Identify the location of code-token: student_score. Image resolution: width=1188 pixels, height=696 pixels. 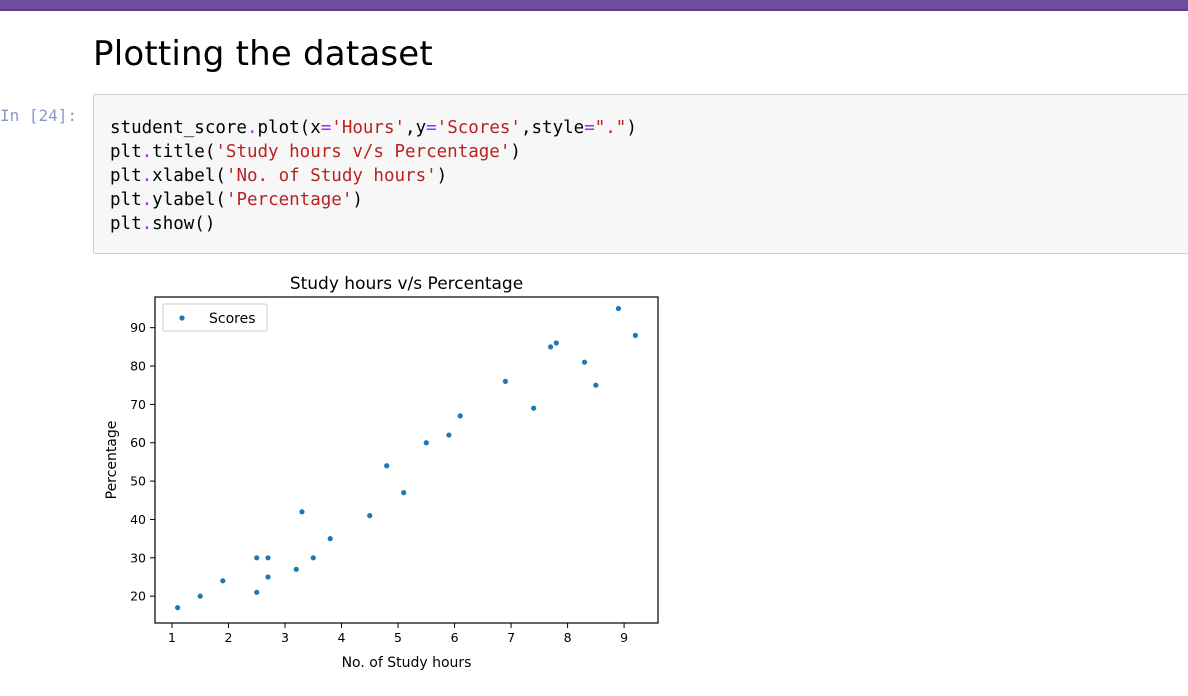
(178, 128).